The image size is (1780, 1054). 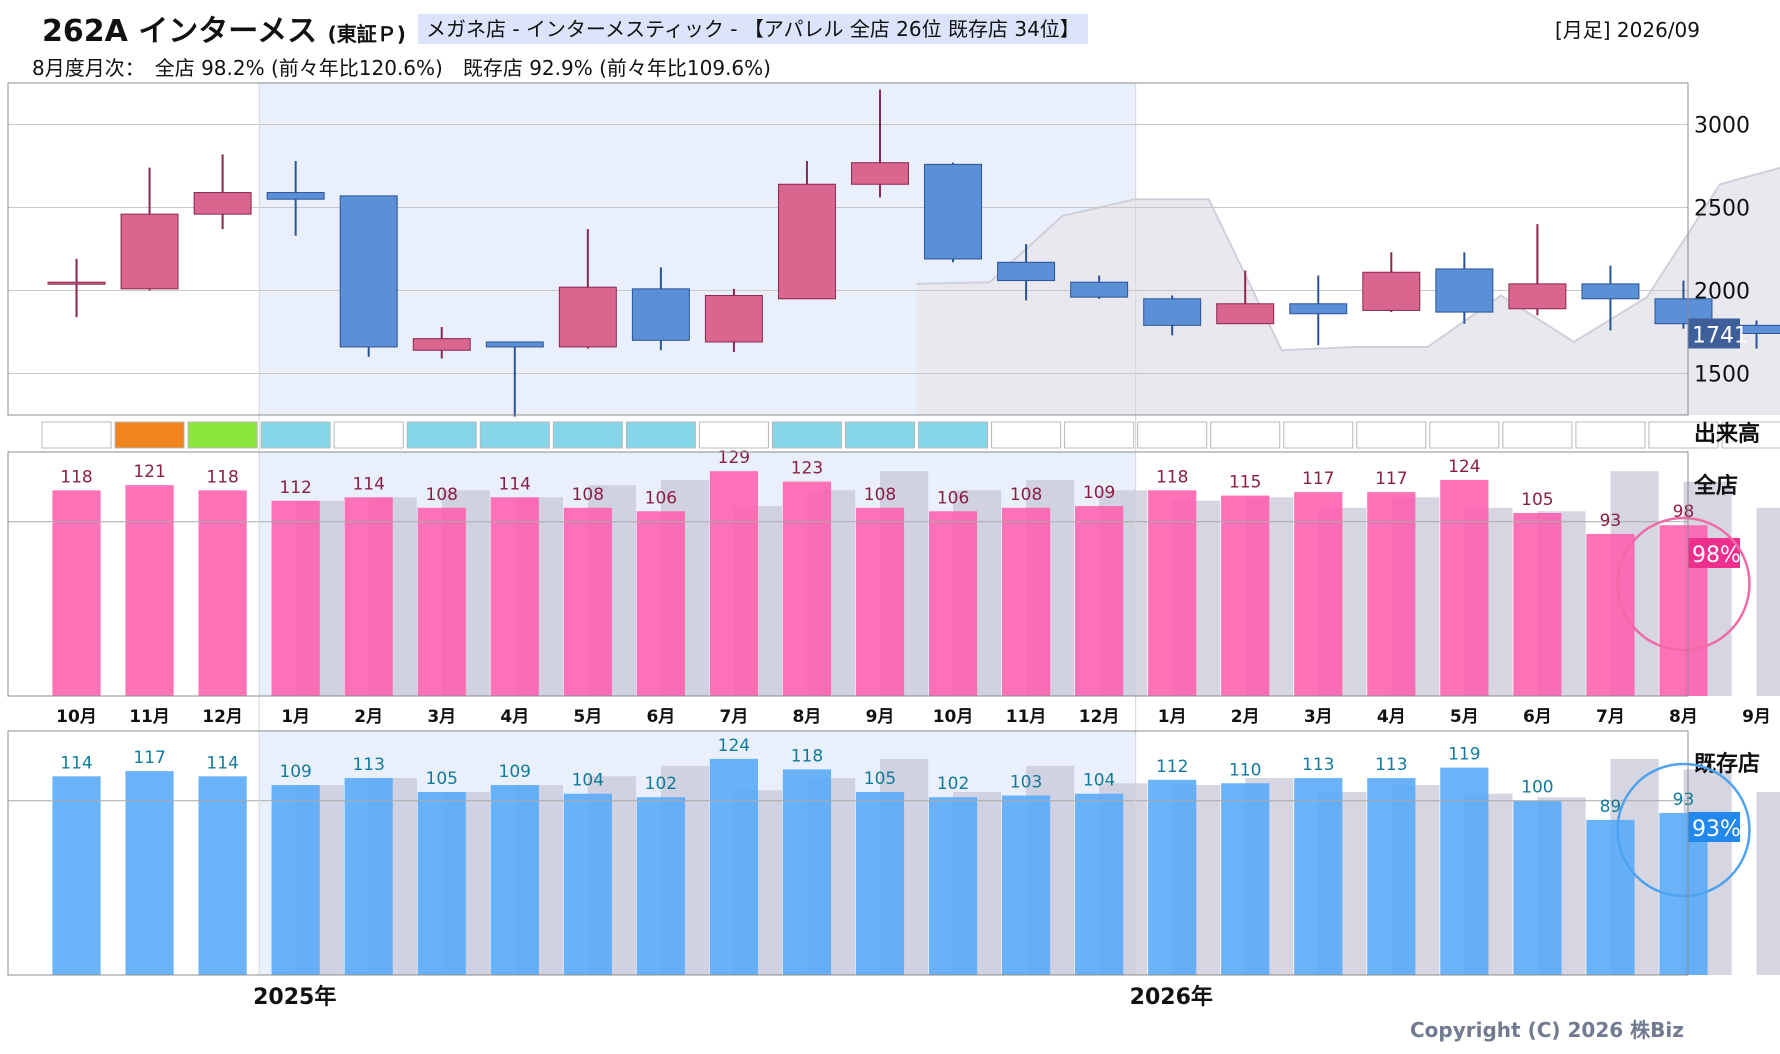 What do you see at coordinates (1683, 717) in the screenshot?
I see `month-label: 8月` at bounding box center [1683, 717].